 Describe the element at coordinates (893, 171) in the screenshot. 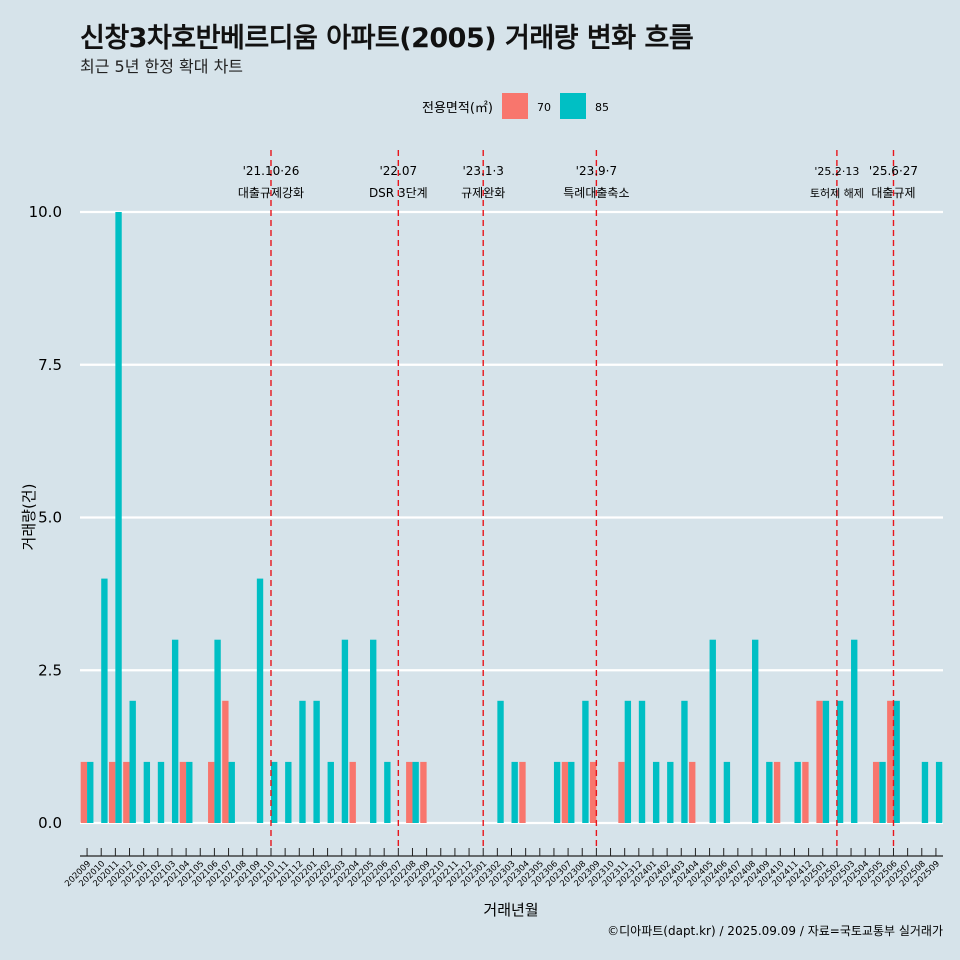

I see `event-date: '25.6·27` at that location.